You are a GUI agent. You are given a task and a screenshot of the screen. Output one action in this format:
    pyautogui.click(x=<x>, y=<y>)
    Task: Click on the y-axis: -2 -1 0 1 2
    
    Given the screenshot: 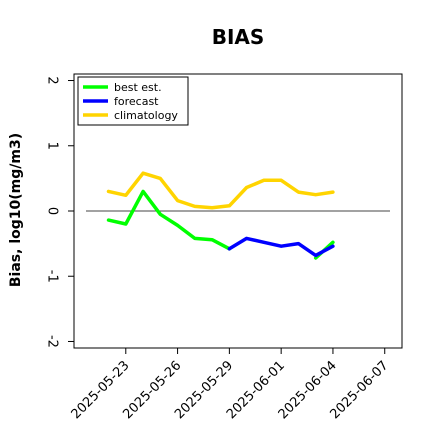 What is the action you would take?
    pyautogui.click(x=59, y=212)
    